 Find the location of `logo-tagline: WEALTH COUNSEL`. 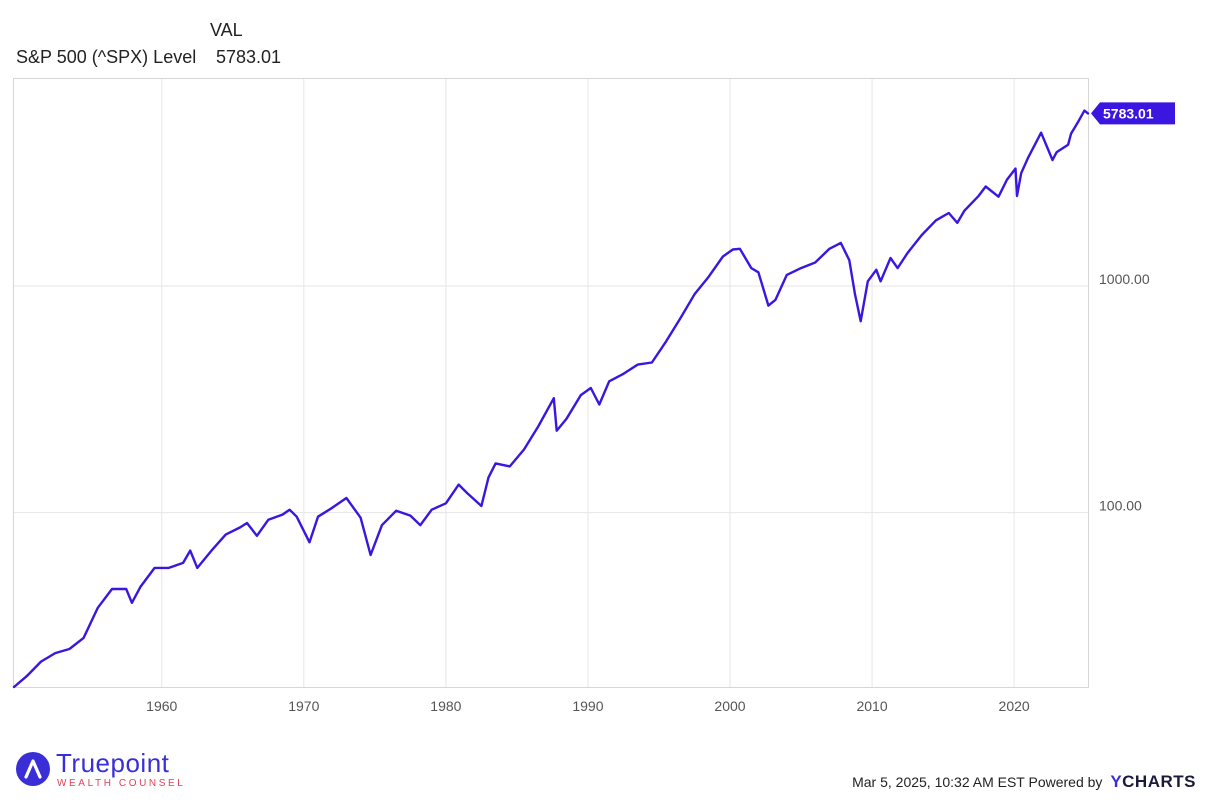

logo-tagline: WEALTH COUNSEL is located at coordinates (121, 783).